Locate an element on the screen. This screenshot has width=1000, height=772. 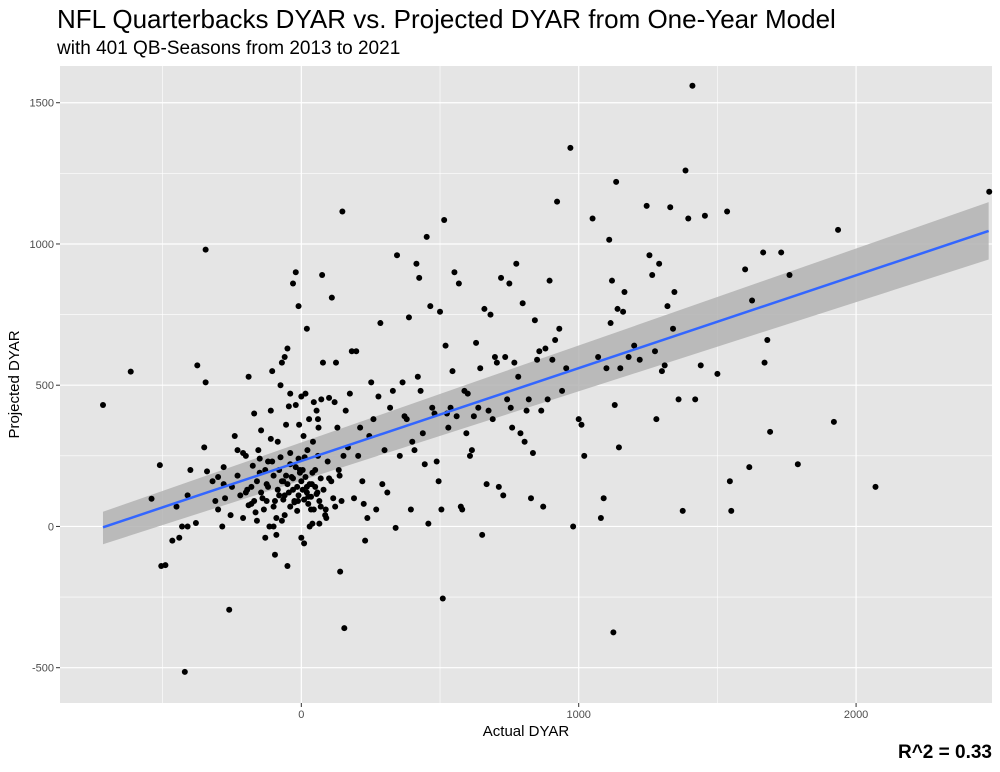
x-axis-ticks: 0 1000 2000 is located at coordinates (583, 712).